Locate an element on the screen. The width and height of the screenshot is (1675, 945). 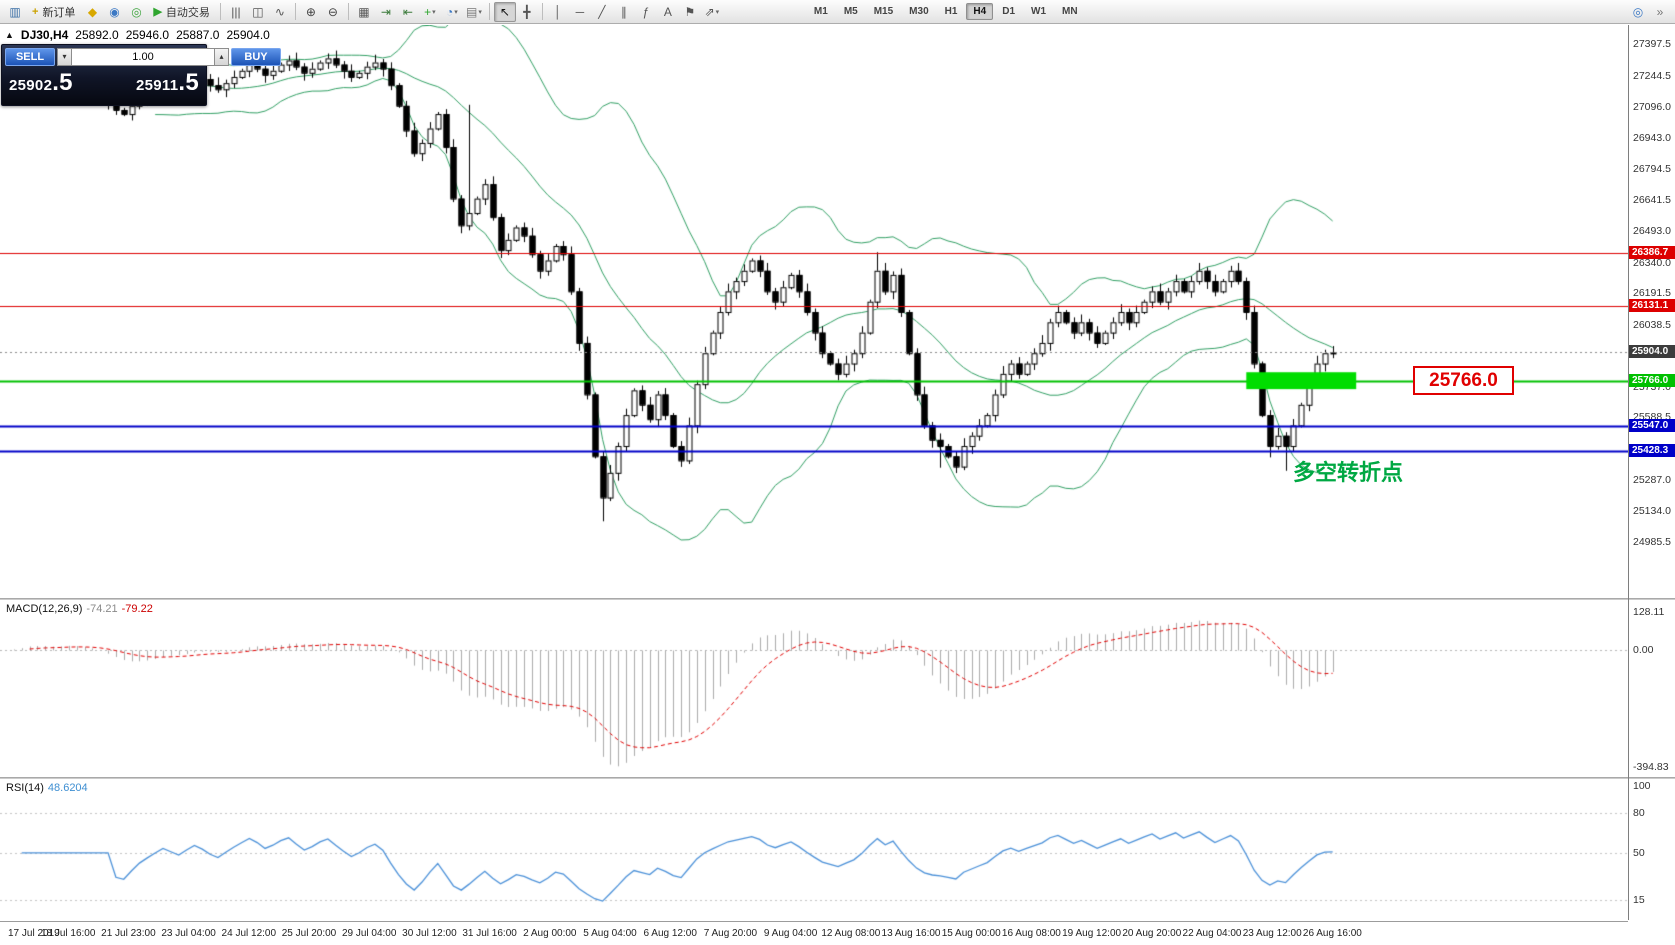
timeframe-mn: MN is located at coordinates (1070, 11).